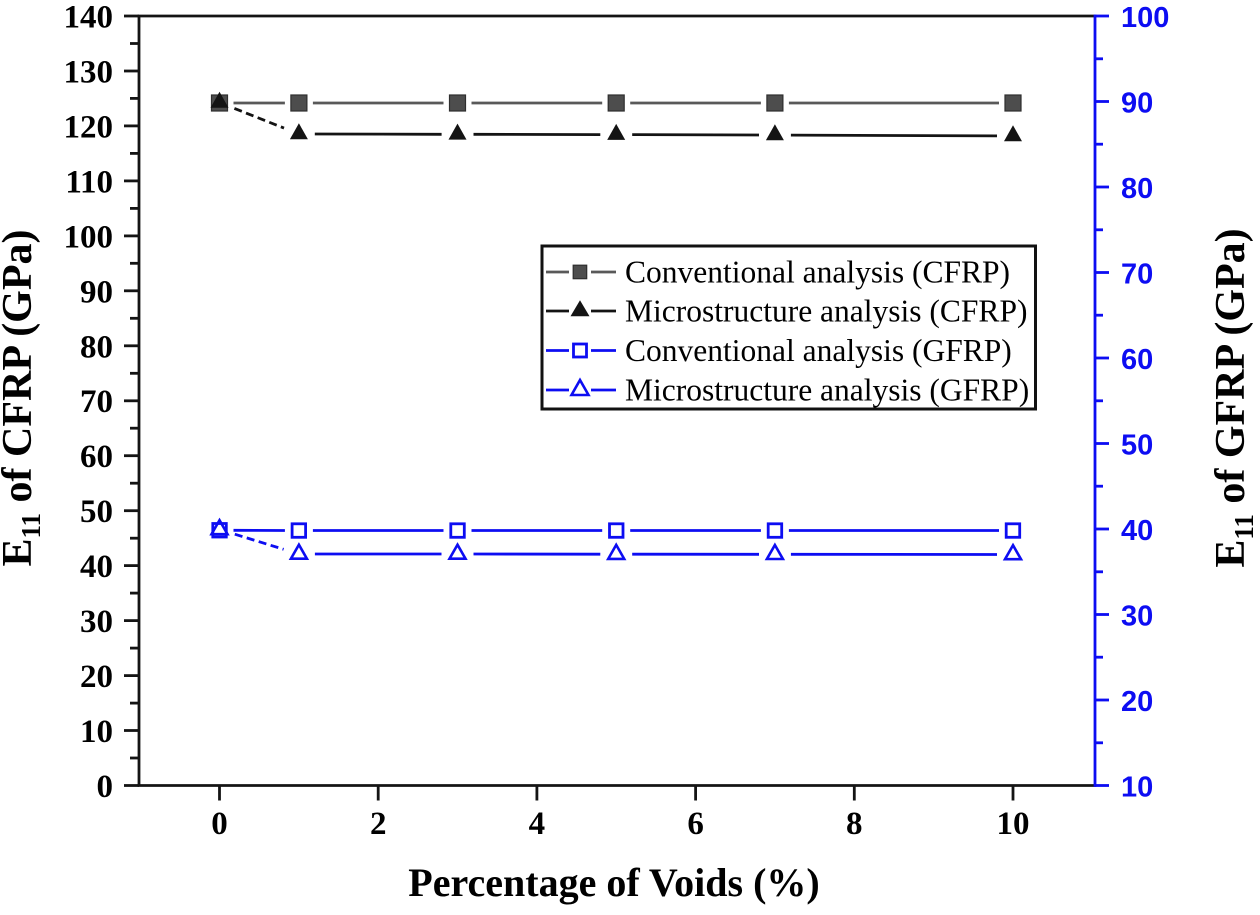  Describe the element at coordinates (827, 390) in the screenshot. I see `svg-text: Microstructure analysis (GFRP)` at that location.